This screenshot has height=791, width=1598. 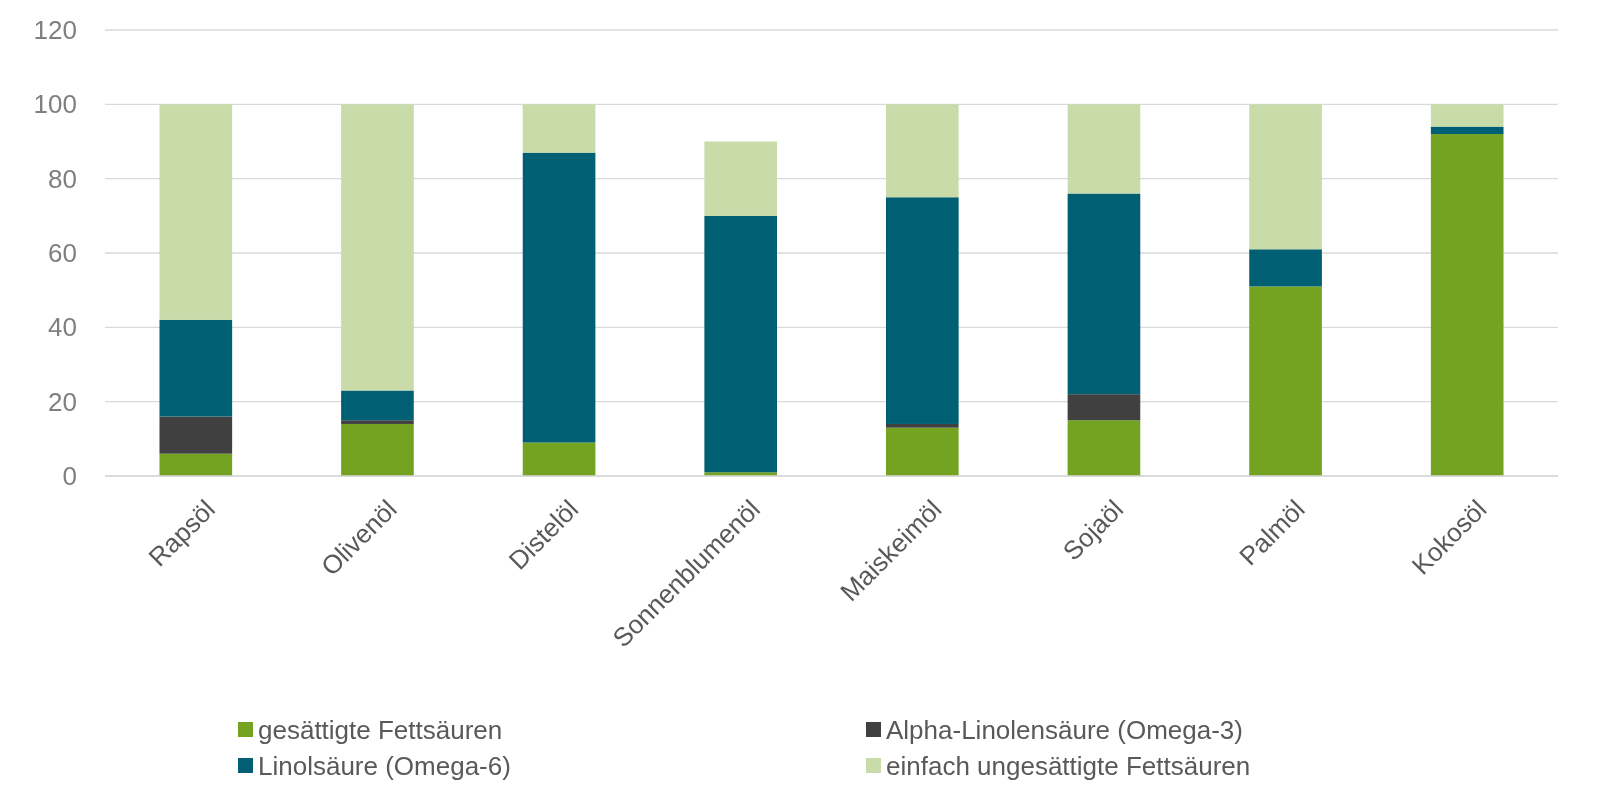 I want to click on y-tick-label: 0, so click(x=69, y=476).